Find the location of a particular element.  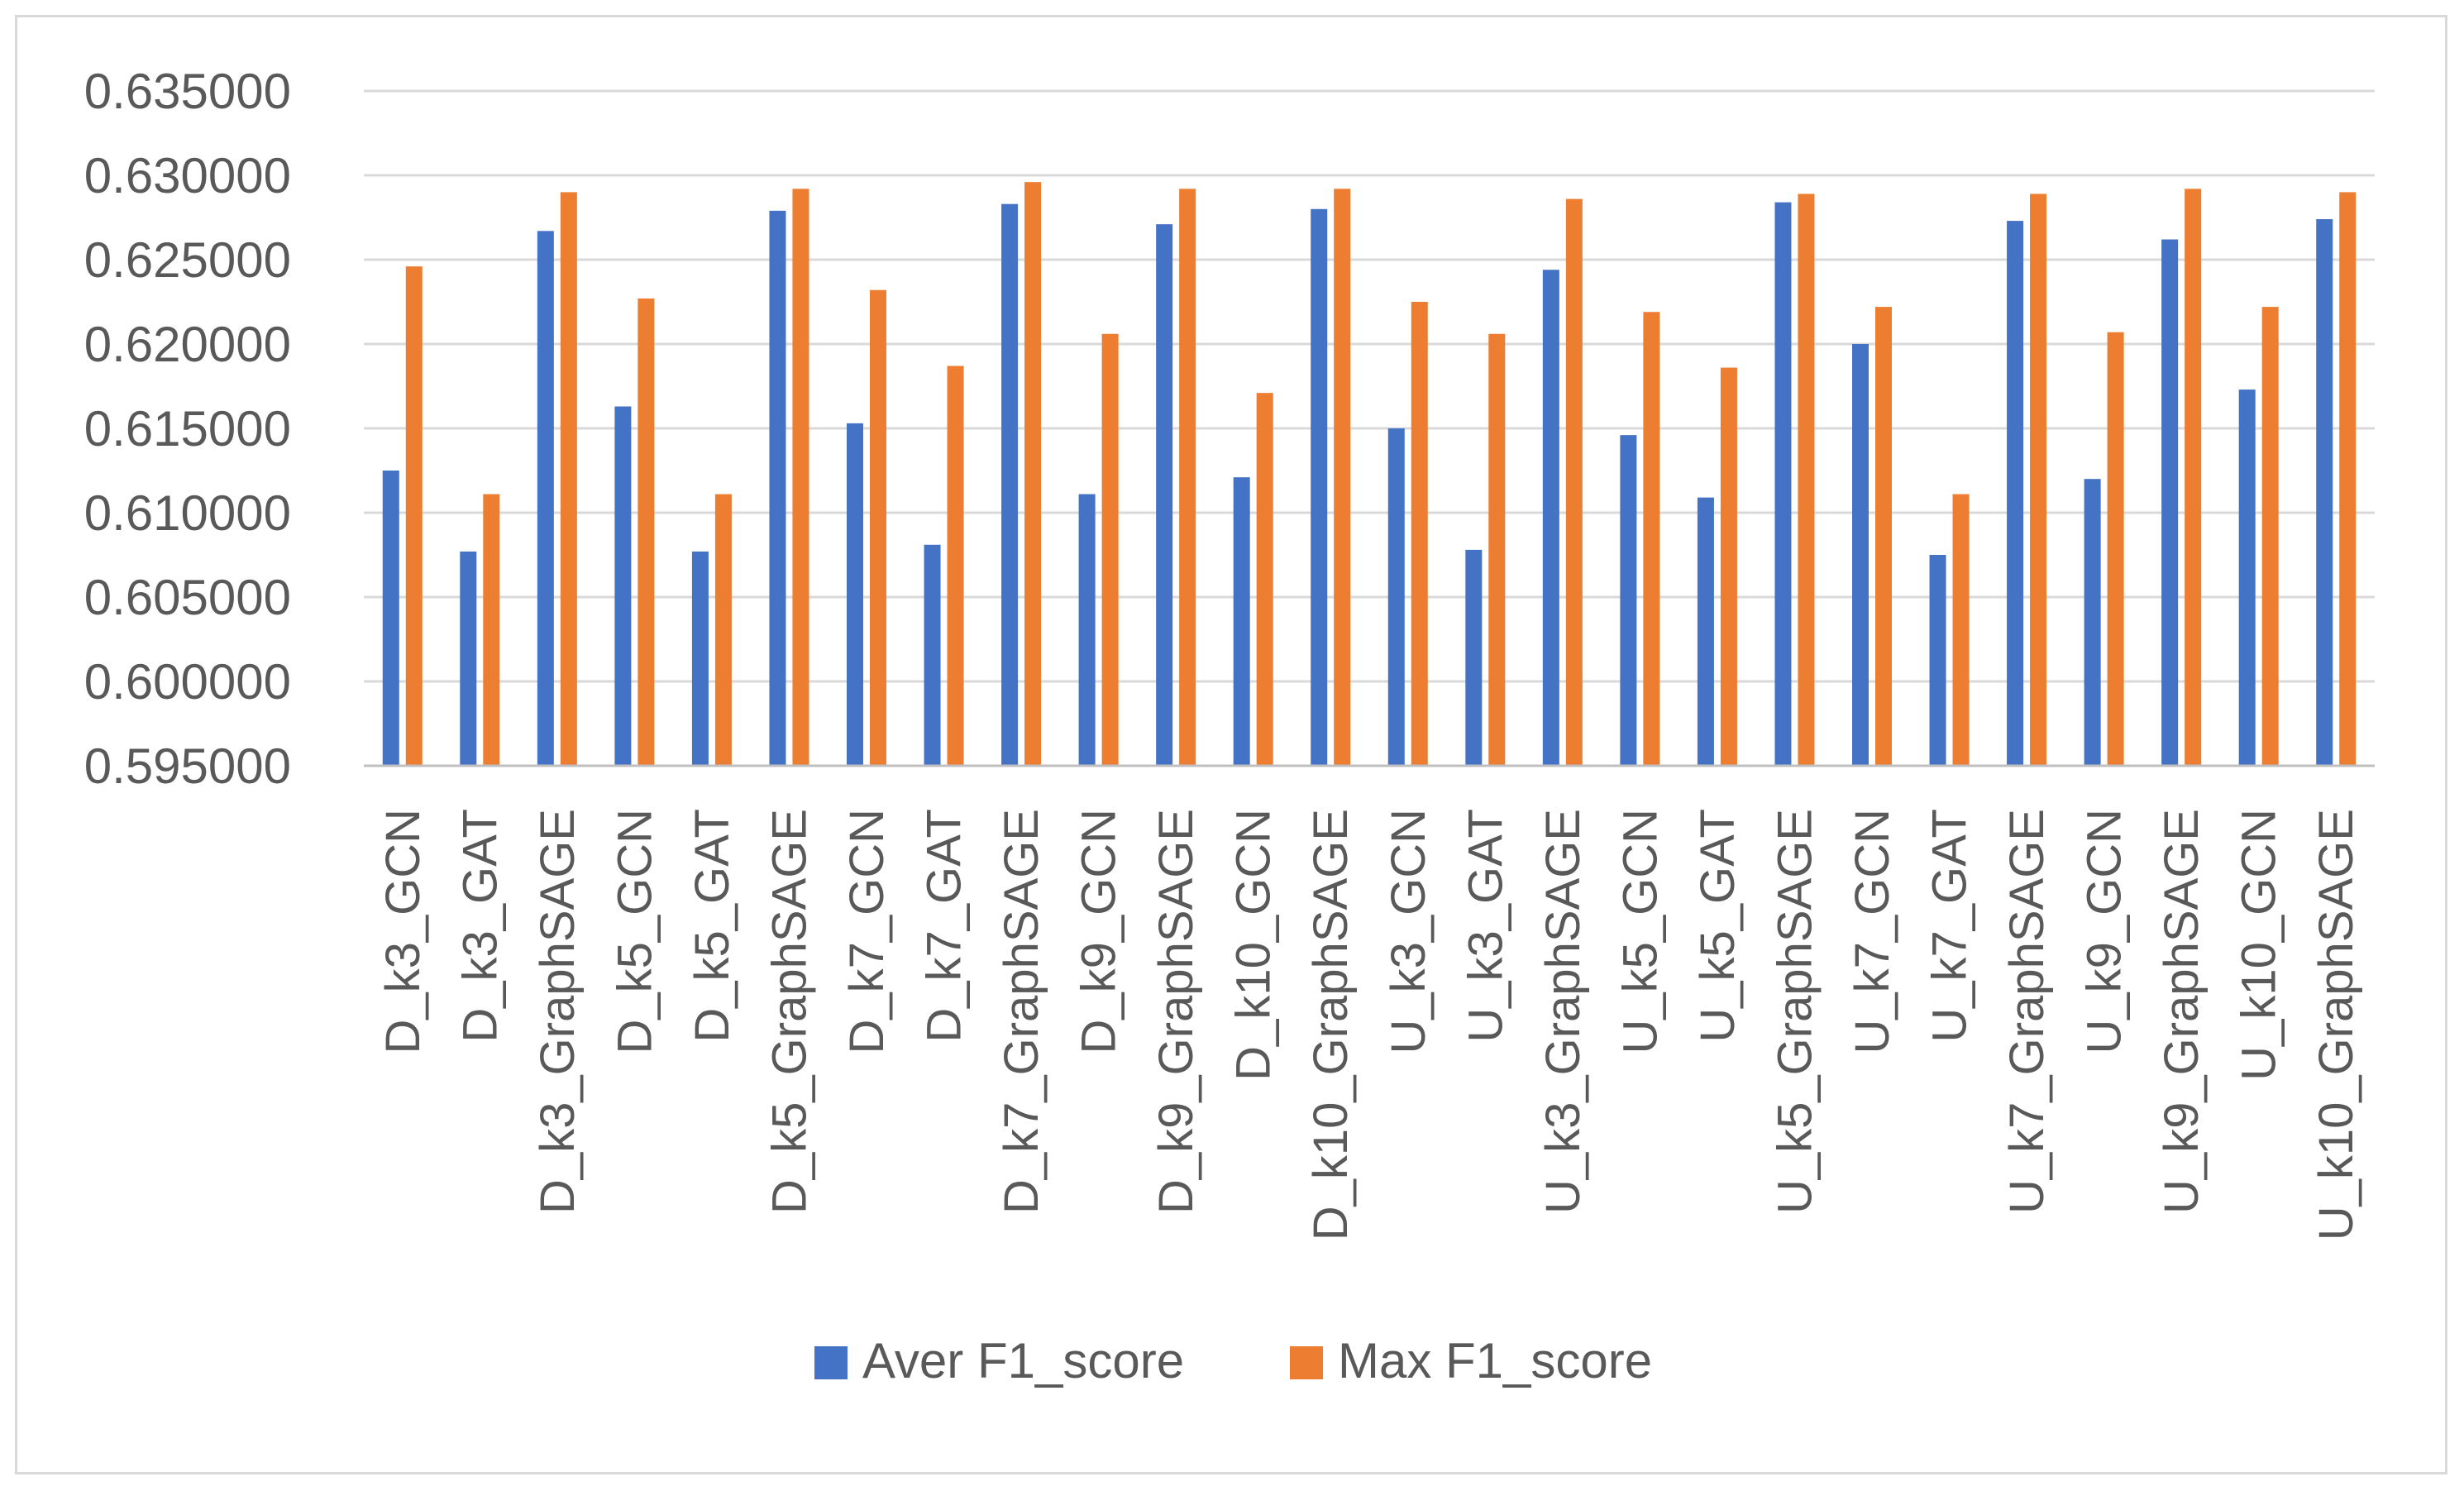

bar-aver-D_k5_GraphSAGE is located at coordinates (777, 488).